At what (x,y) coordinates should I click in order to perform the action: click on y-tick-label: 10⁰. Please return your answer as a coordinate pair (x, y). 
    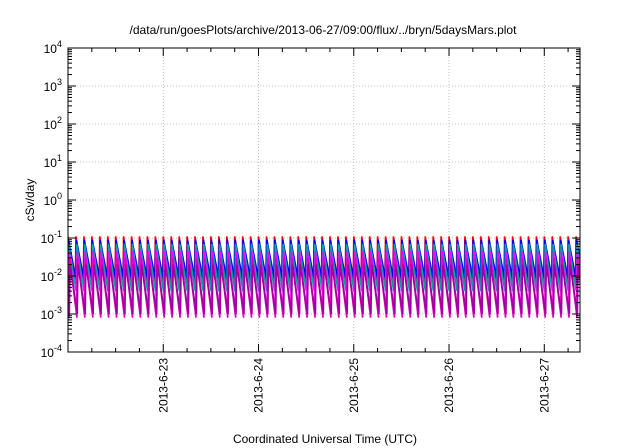
    Looking at the image, I should click on (53, 199).